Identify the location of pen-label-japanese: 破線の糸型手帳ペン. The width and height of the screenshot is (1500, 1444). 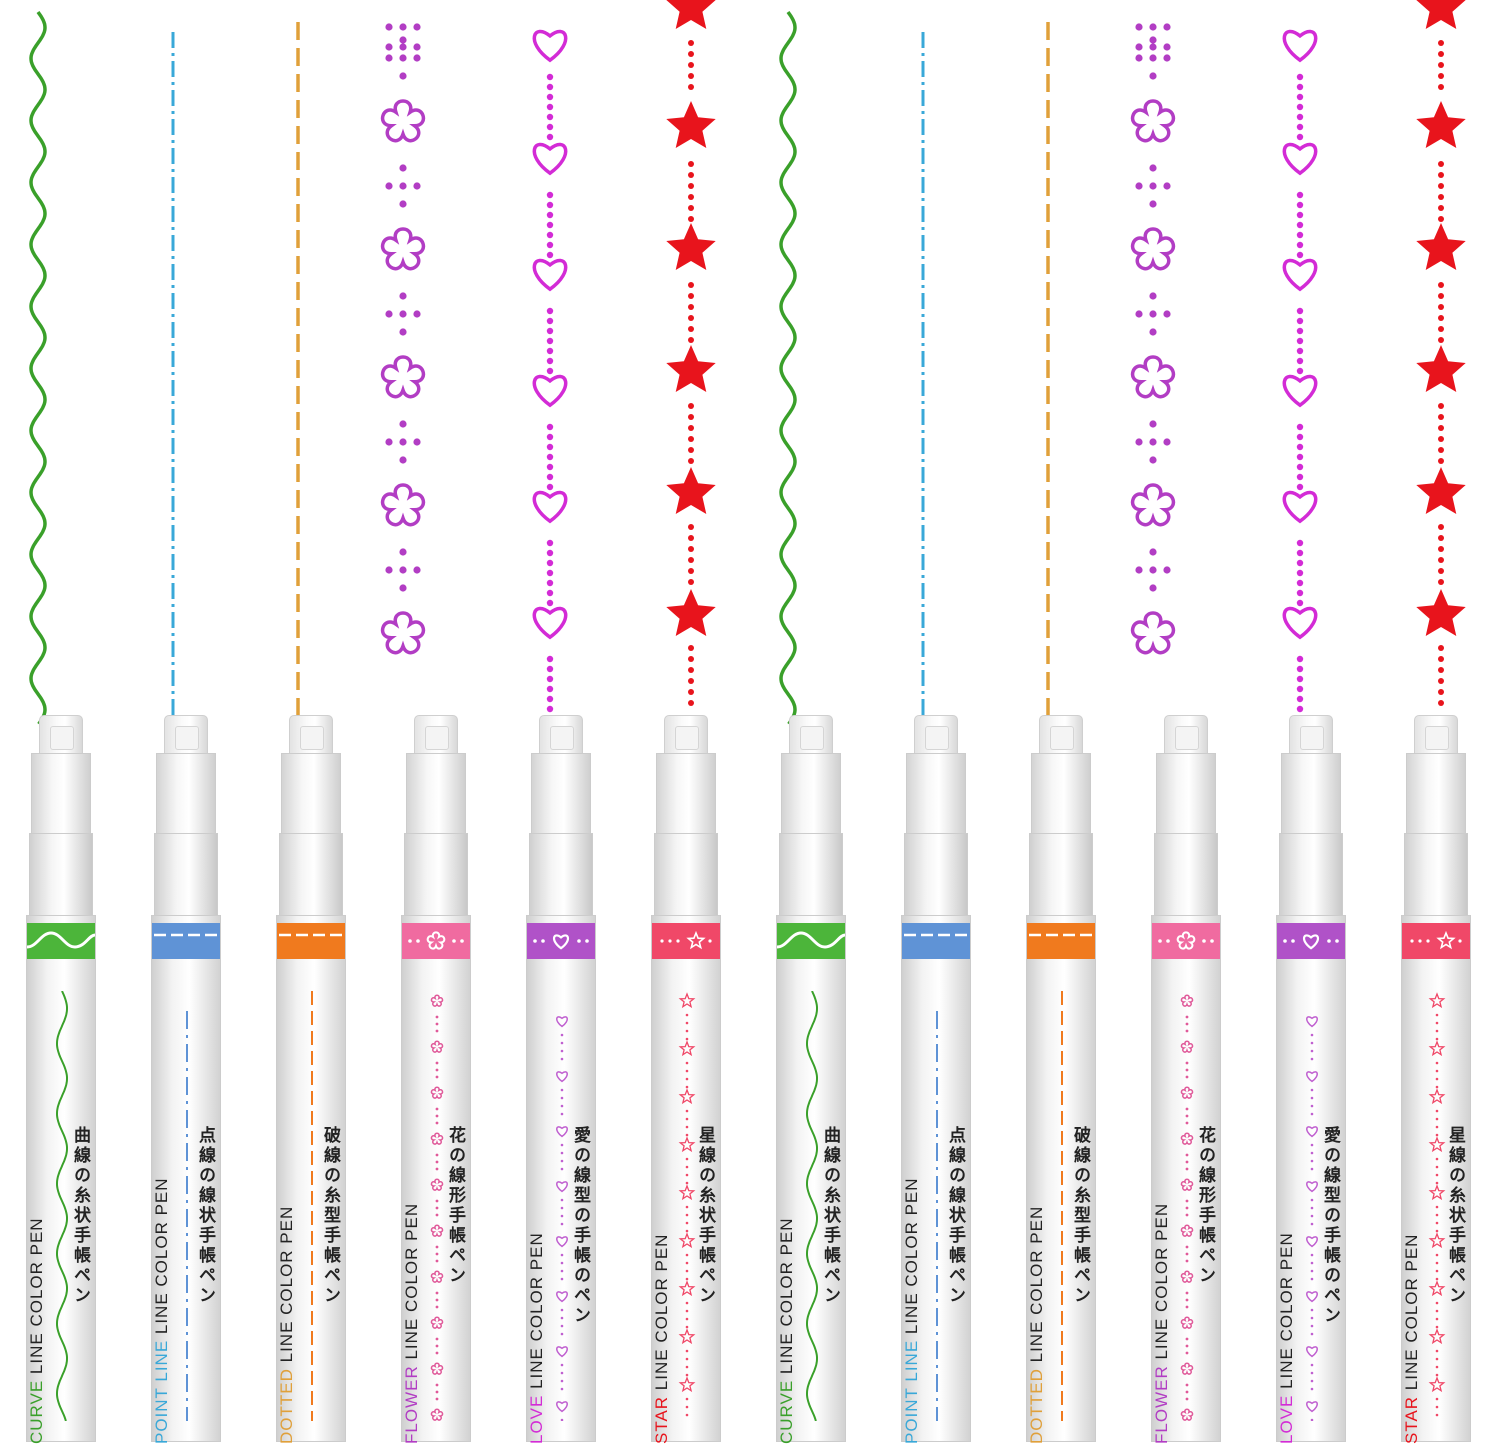
(1080, 1216).